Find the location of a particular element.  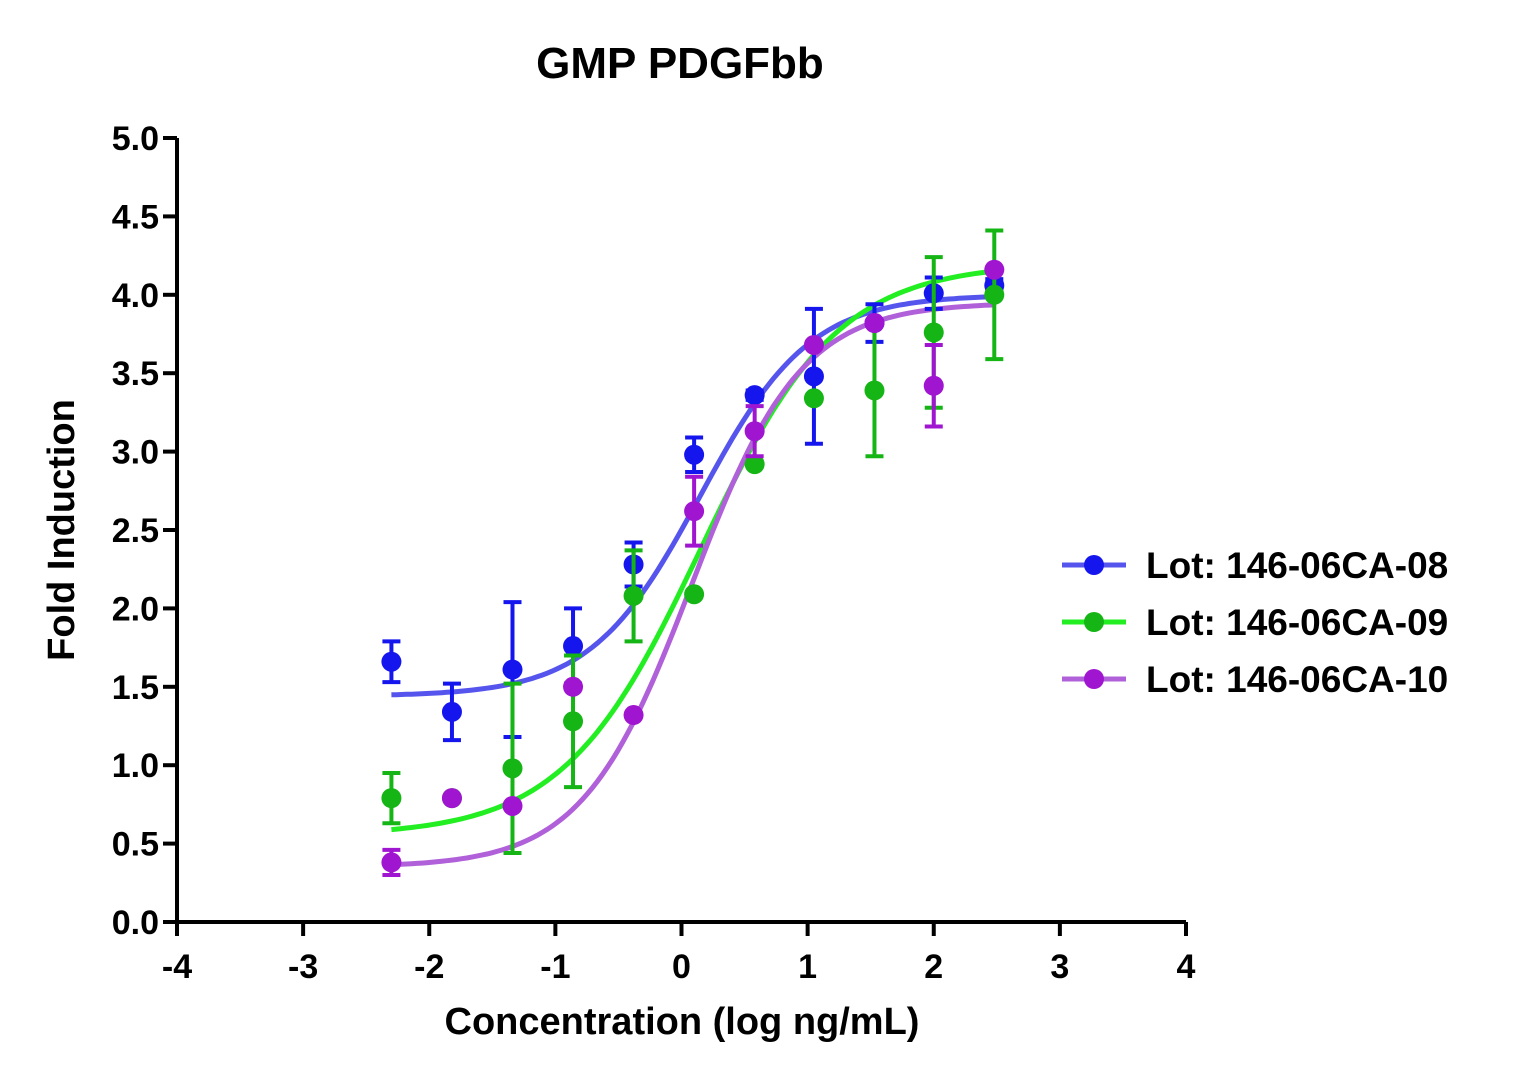

y-tick-label: 1.0 is located at coordinates (135, 766).